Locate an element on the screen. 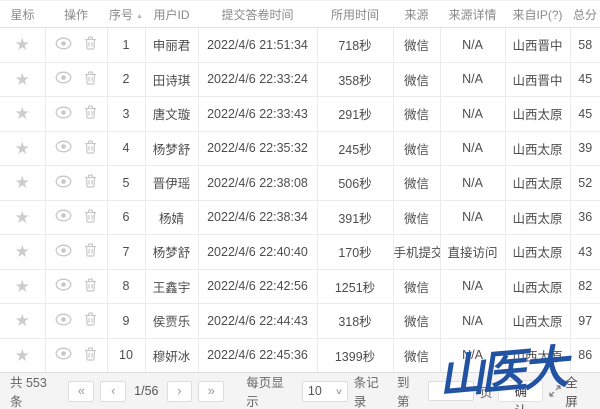 The image size is (600, 409). goto-page-input is located at coordinates (450, 391).